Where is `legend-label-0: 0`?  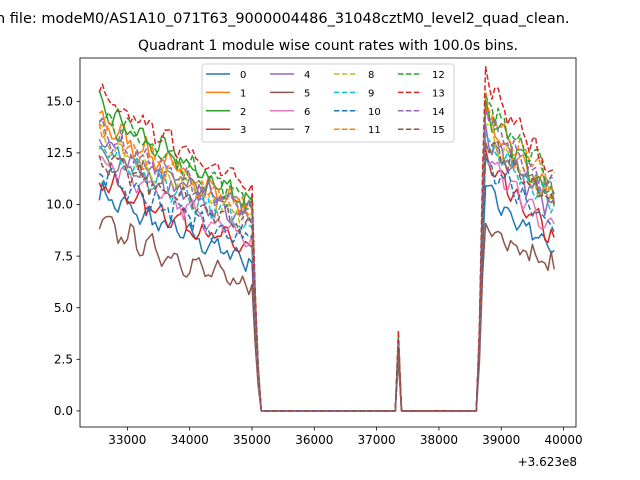 legend-label-0: 0 is located at coordinates (243, 75).